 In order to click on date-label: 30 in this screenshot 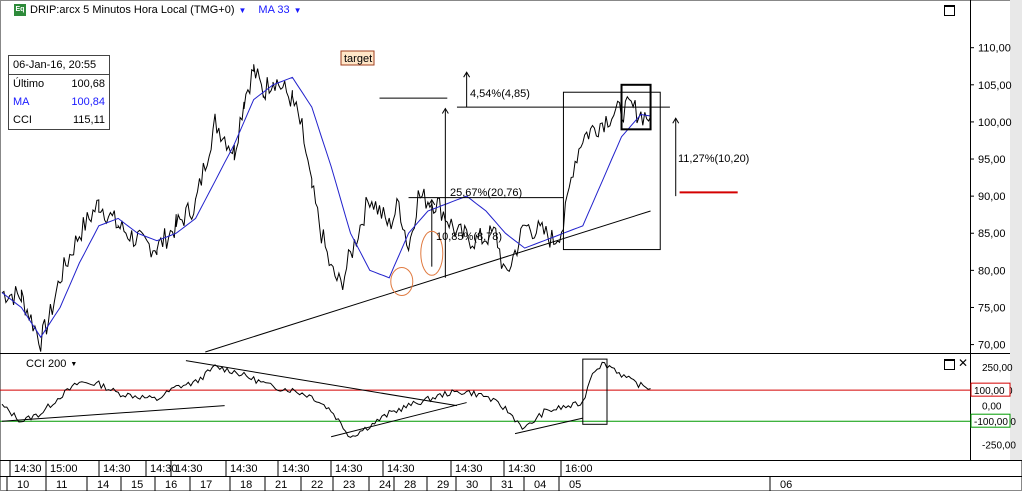, I will do `click(472, 485)`.